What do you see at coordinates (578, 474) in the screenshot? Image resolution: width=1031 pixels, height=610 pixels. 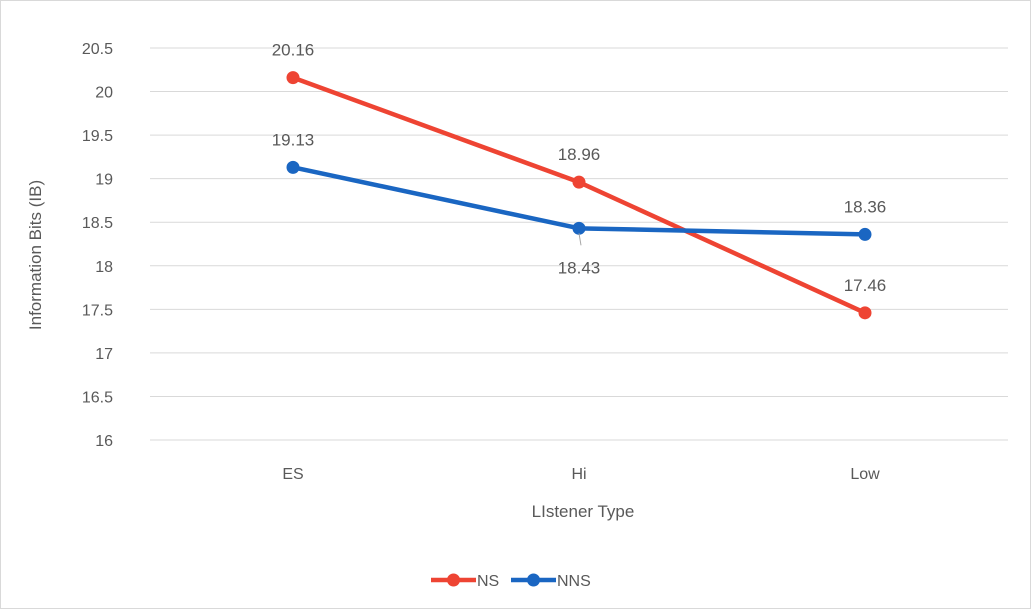 I see `x-tick-label: Hi` at bounding box center [578, 474].